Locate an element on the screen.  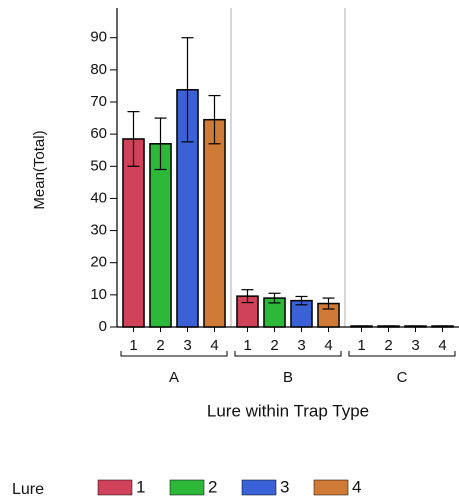
y-tick-label: 90 is located at coordinates (98, 37).